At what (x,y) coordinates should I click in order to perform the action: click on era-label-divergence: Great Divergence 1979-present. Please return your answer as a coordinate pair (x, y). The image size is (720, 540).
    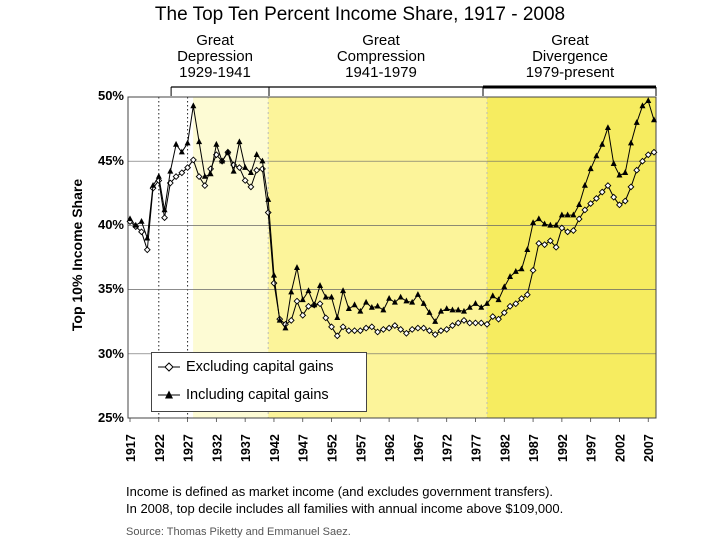
    Looking at the image, I should click on (570, 57).